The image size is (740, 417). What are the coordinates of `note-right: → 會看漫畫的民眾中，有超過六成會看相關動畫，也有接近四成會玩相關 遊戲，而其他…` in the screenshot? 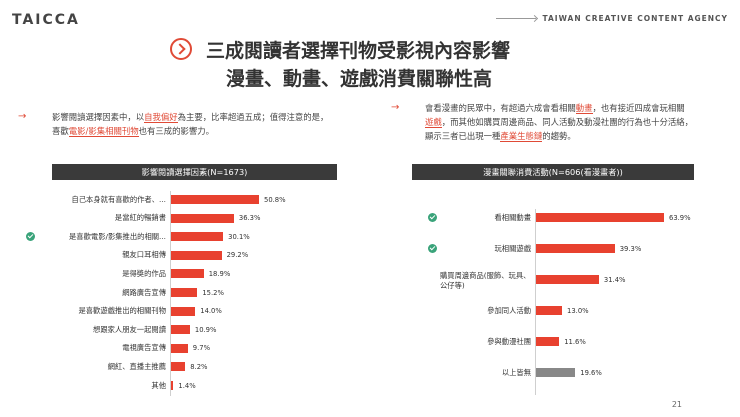 It's located at (558, 122).